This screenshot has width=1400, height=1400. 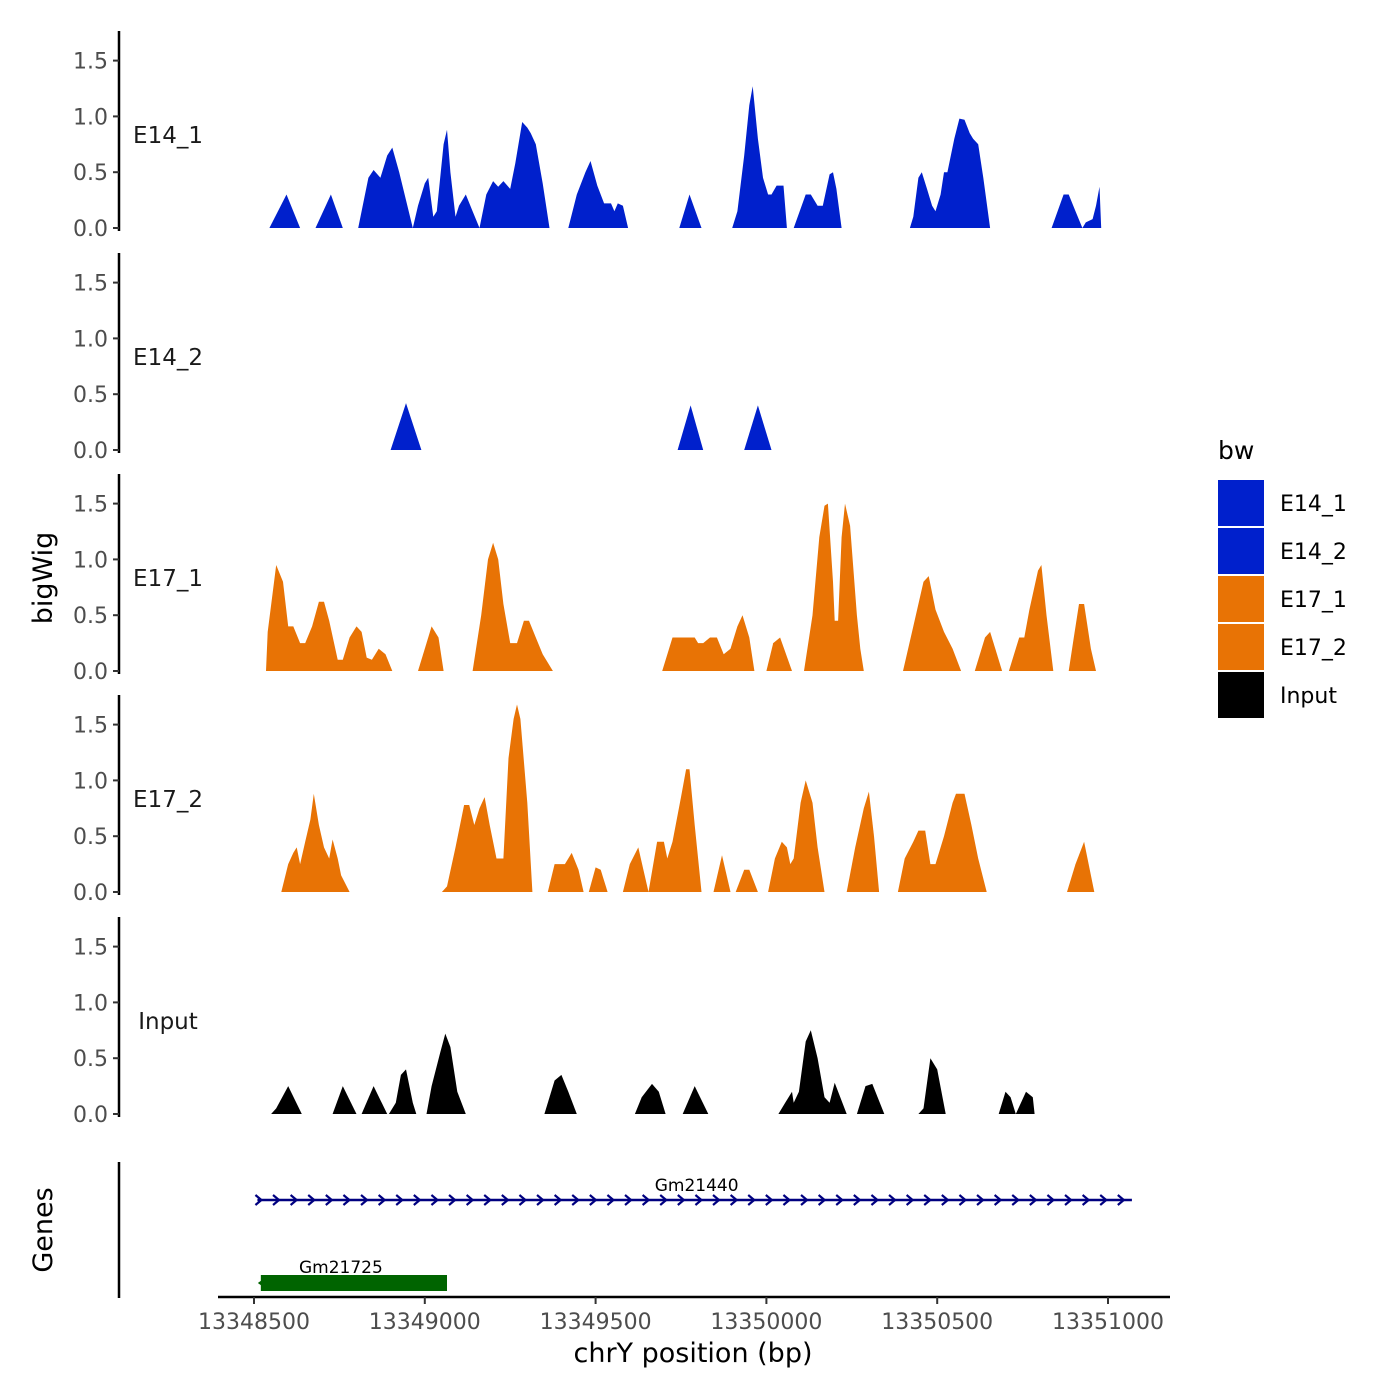 I want to click on gene-body-block, so click(x=354, y=1283).